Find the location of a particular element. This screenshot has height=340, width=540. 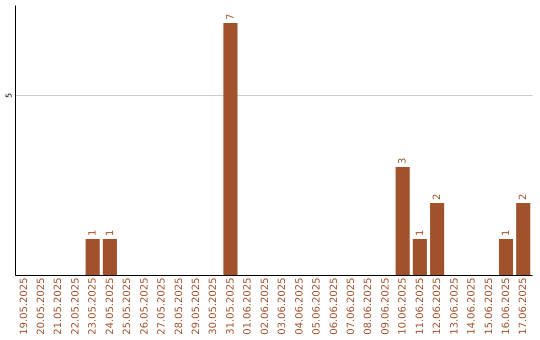

x-tick-label: 22.05.2025 is located at coordinates (76, 306).